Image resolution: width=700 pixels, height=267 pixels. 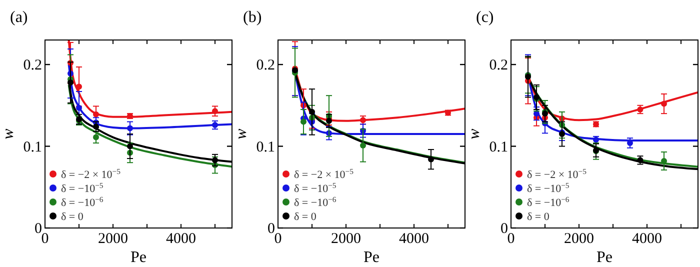 What do you see at coordinates (19, 17) in the screenshot?
I see `chart-title: (a)` at bounding box center [19, 17].